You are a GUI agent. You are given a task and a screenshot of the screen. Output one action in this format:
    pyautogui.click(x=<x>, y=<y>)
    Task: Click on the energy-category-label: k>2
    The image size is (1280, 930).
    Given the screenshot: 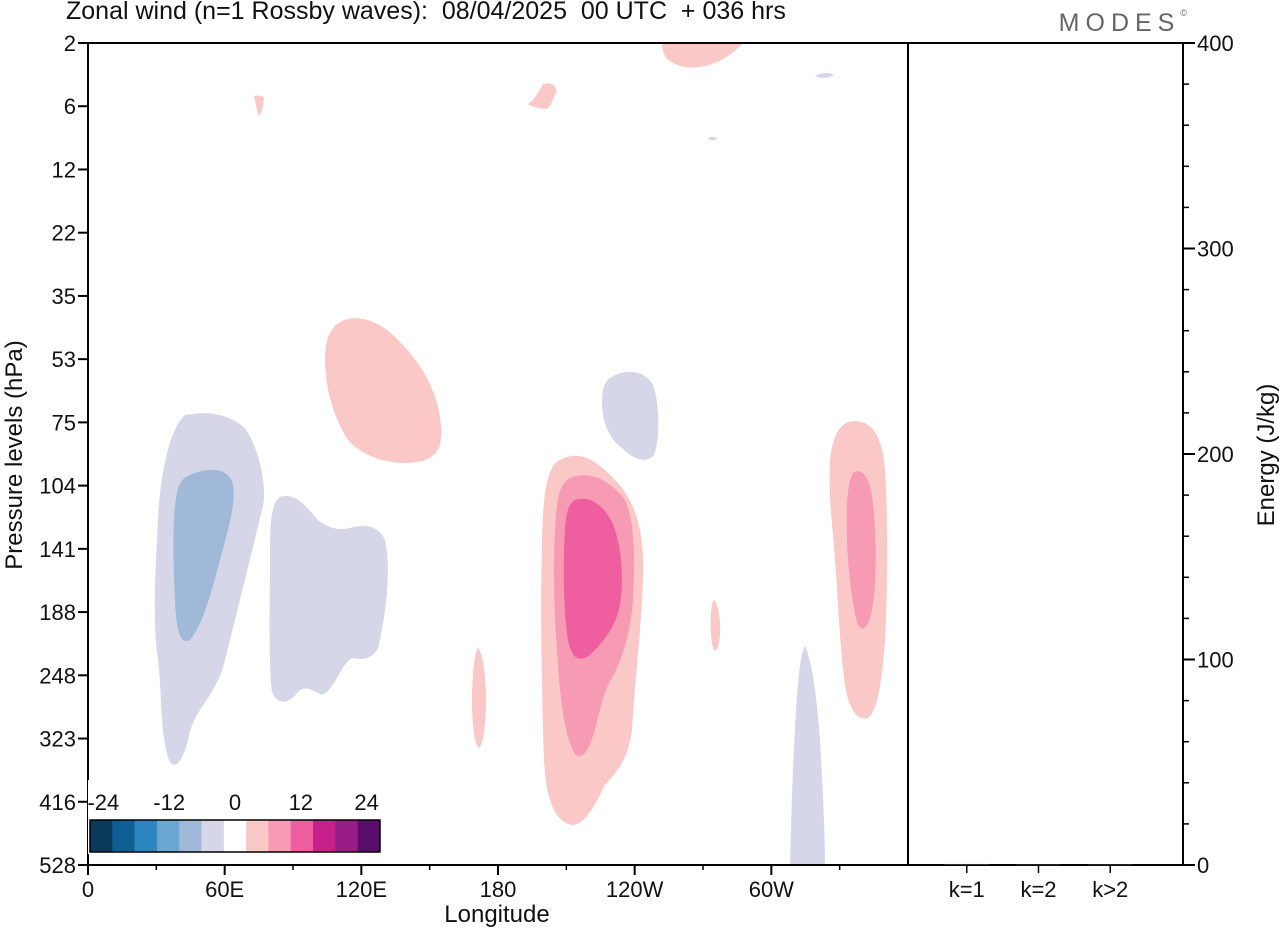 What is the action you would take?
    pyautogui.click(x=1110, y=889)
    